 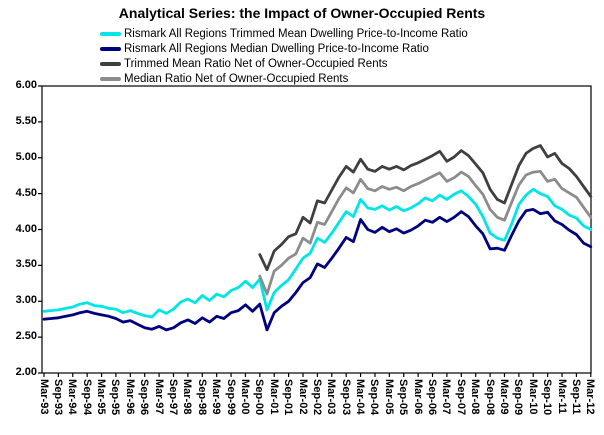 I want to click on x-tick-label: Mar-99, so click(x=216, y=397).